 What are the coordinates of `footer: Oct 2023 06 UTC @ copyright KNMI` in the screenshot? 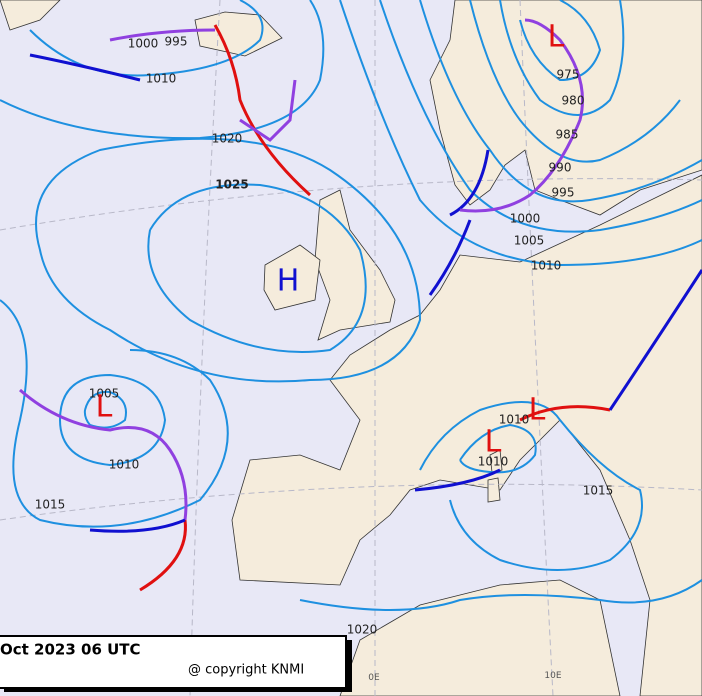 It's located at (176, 663).